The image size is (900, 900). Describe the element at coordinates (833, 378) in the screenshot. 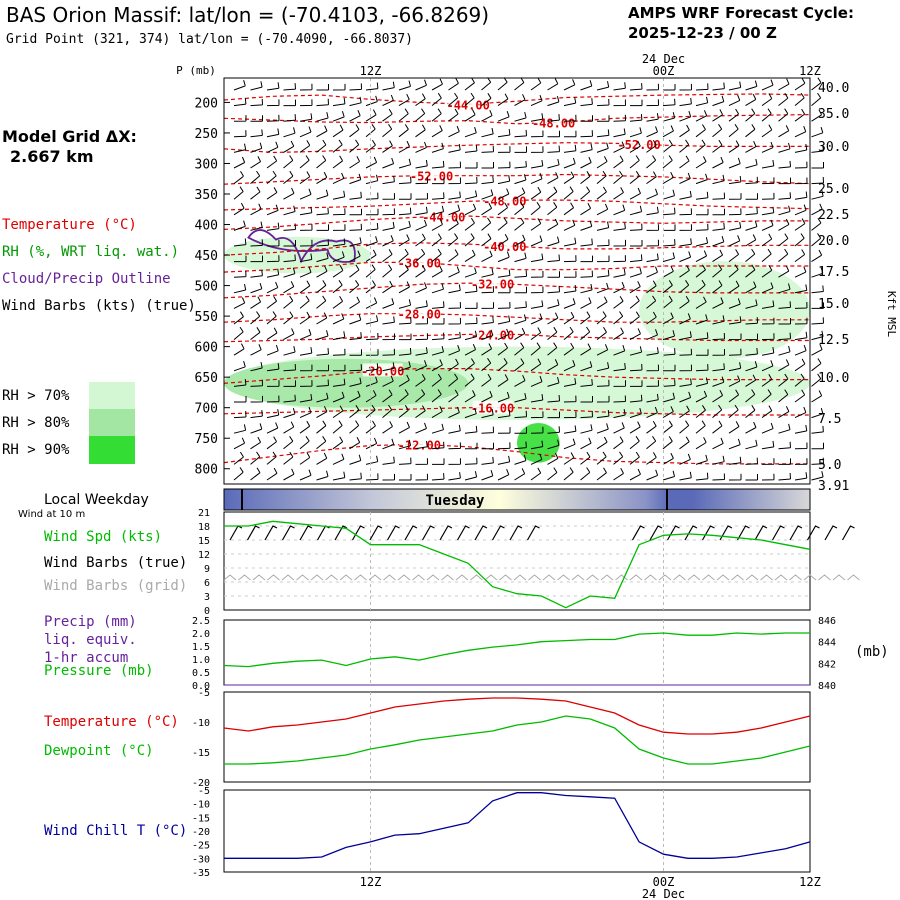

I see `height-tick-9: 10.0` at that location.